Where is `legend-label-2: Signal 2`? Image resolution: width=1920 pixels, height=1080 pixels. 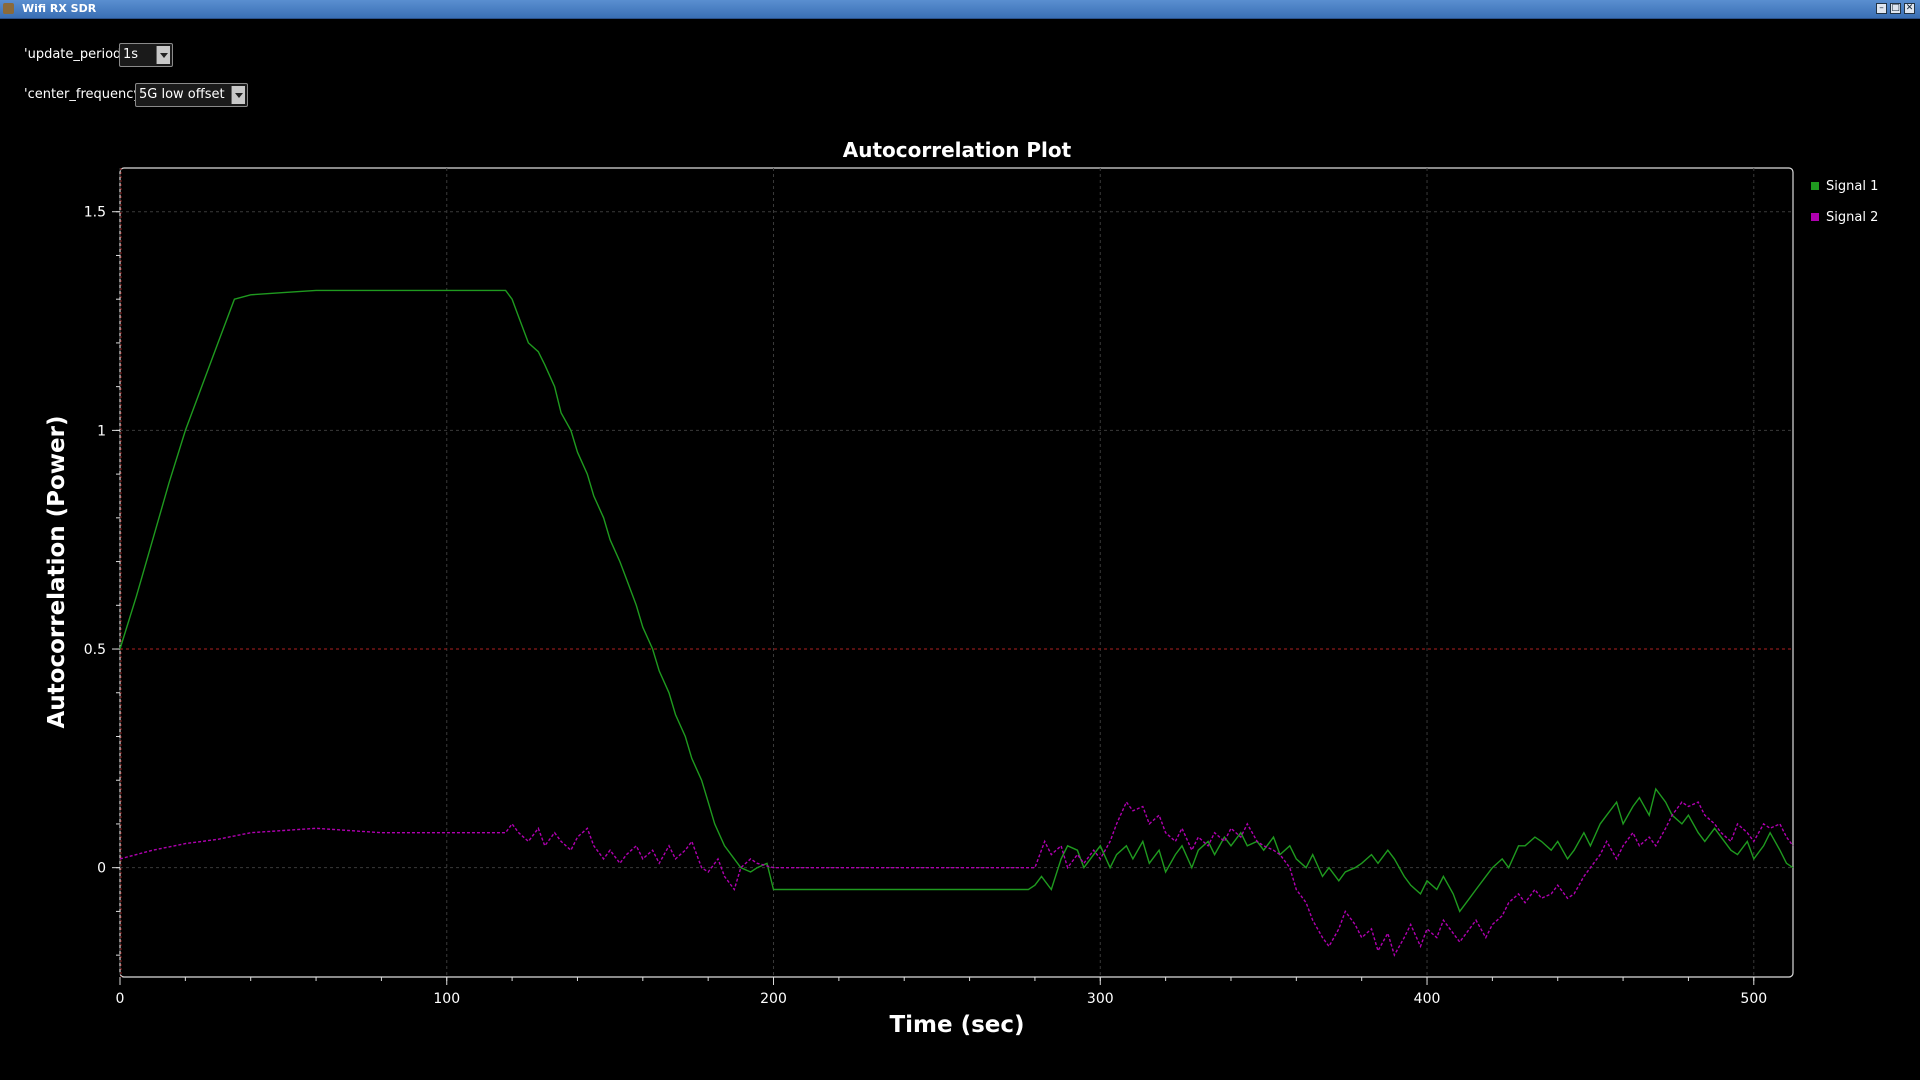 legend-label-2: Signal 2 is located at coordinates (1852, 217).